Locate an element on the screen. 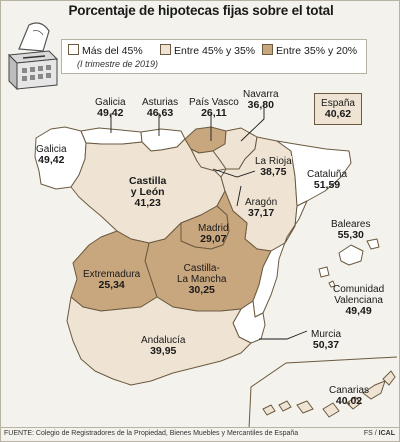  label-castilla-leon: Castilla y León 41,23 is located at coordinates (147, 192).